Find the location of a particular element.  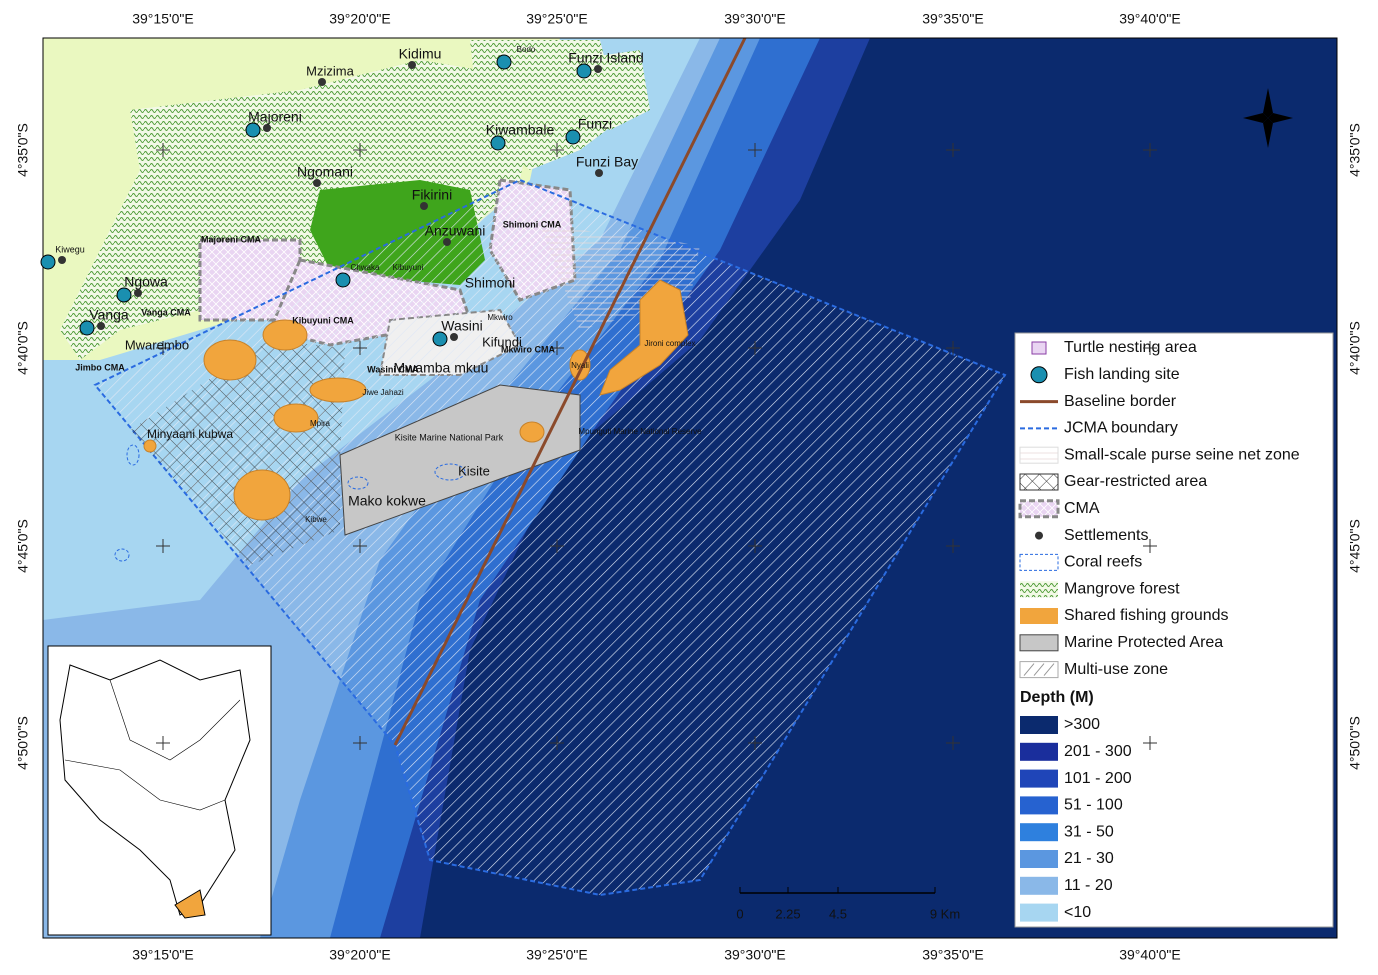

cma-label: Shimoni CMA is located at coordinates (532, 224).